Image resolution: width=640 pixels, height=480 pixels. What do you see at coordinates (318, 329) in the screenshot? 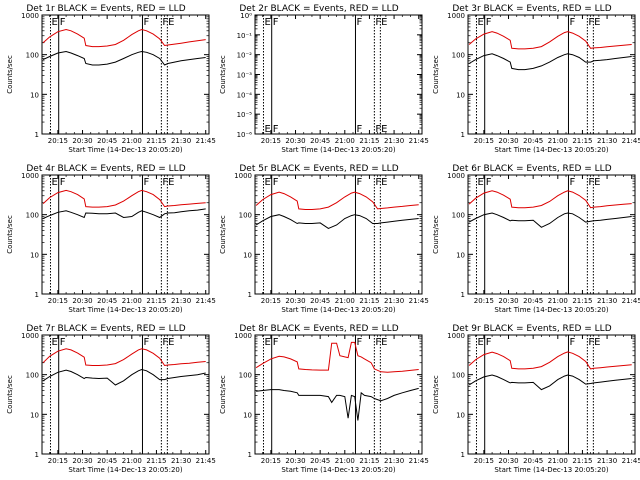
I see `panel-title: Det 8r BLACK = Events, RED = LLD` at bounding box center [318, 329].